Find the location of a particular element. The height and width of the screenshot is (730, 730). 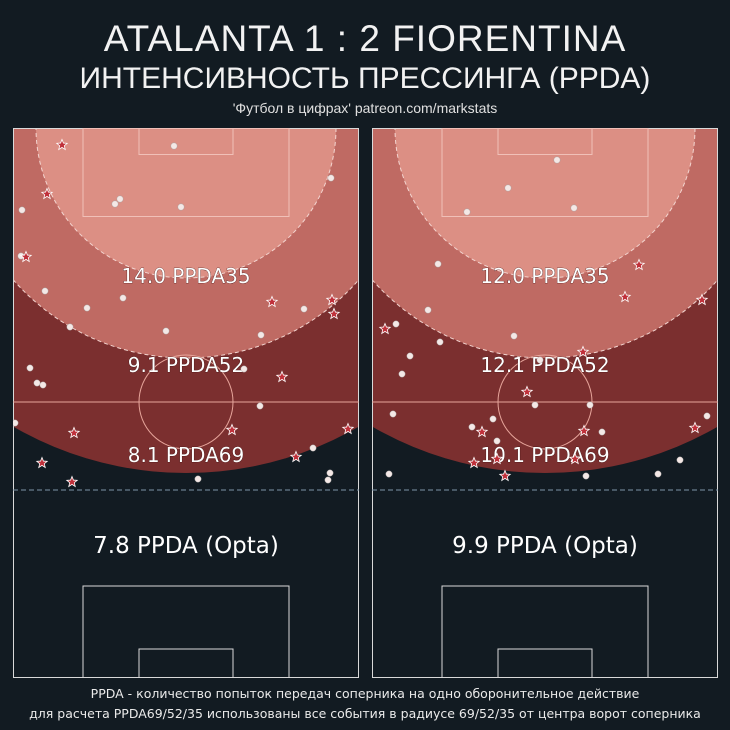

label-ppda52: 12.1 PPDA52 is located at coordinates (544, 365).